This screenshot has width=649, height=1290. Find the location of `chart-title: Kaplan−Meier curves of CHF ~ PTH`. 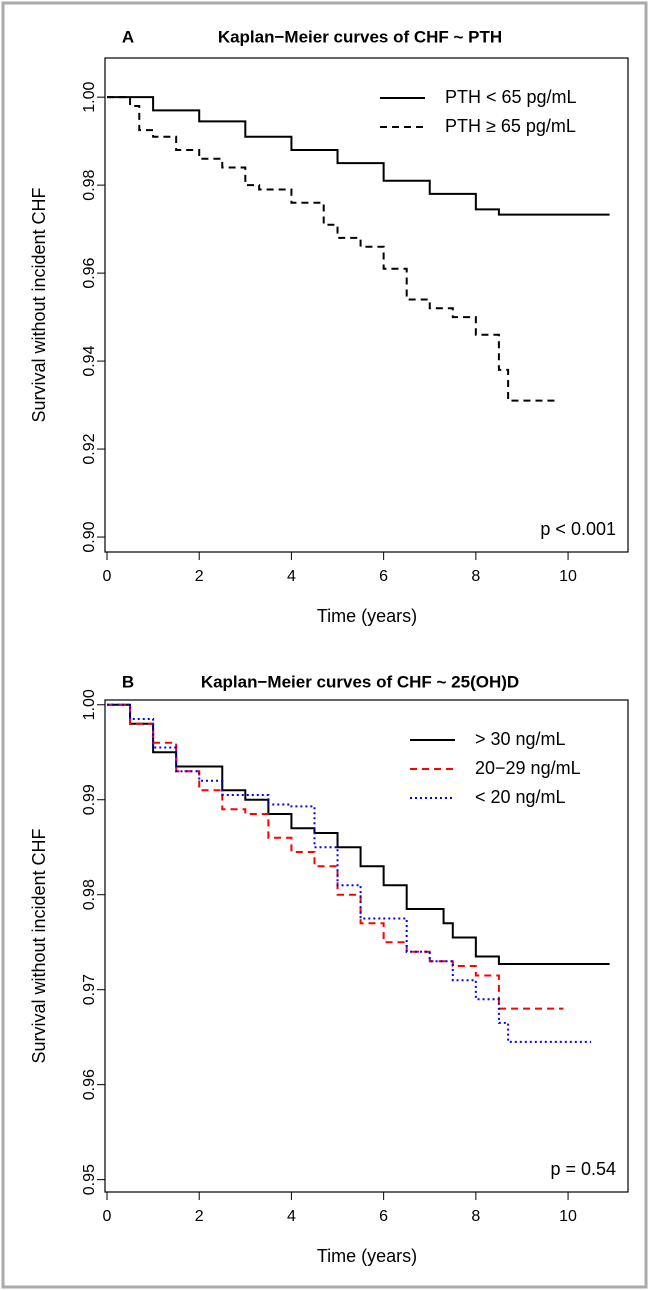

chart-title: Kaplan−Meier curves of CHF ~ PTH is located at coordinates (360, 36).